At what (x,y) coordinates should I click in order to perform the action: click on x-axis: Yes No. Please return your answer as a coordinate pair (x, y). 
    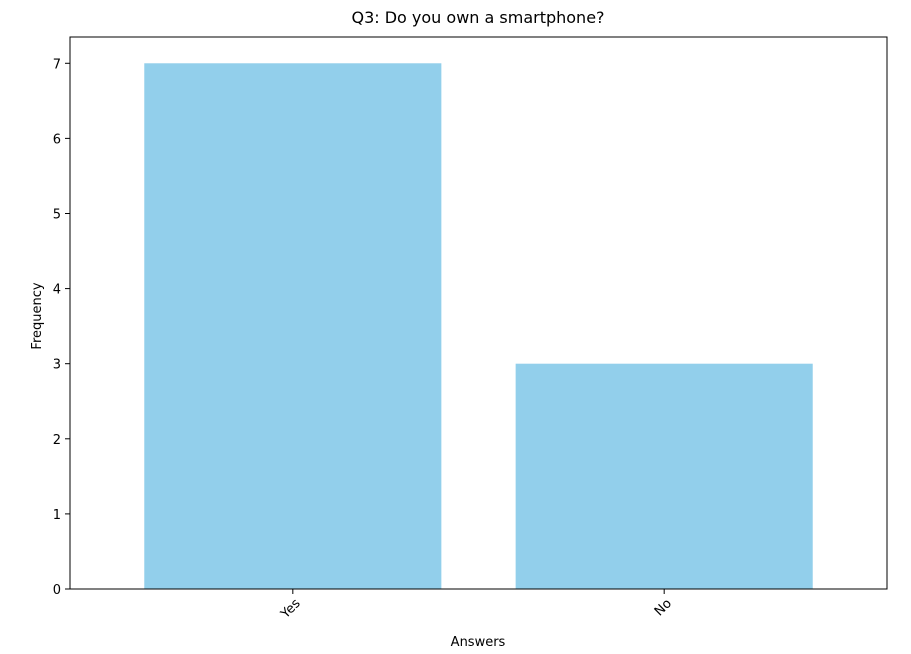
    Looking at the image, I should click on (476, 605).